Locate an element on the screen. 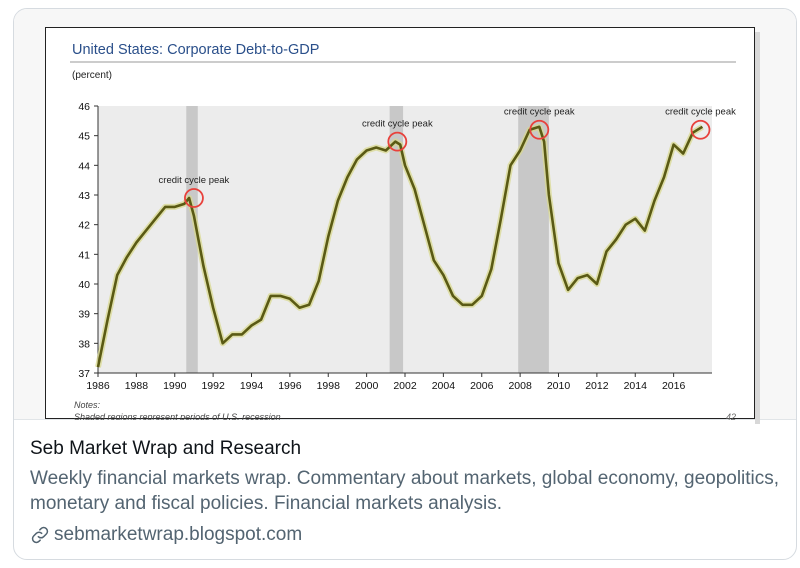 The height and width of the screenshot is (568, 800). x-tick-label: 1990 is located at coordinates (175, 386).